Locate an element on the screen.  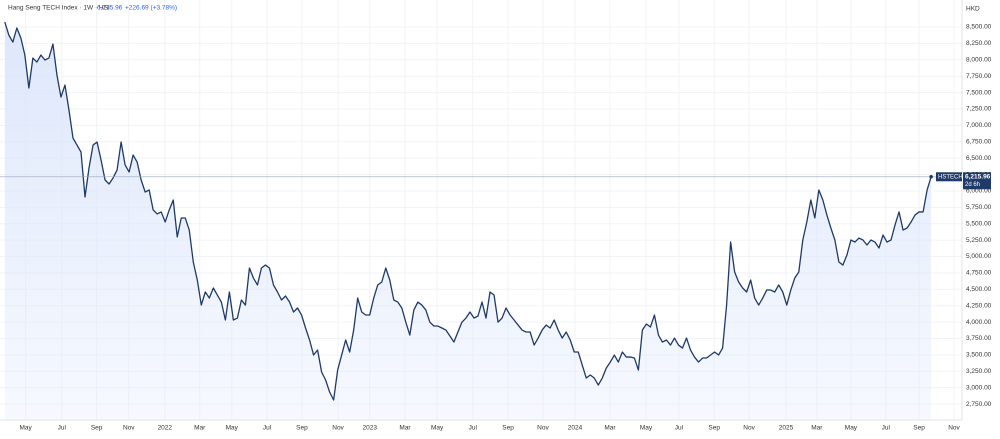
currency: HKD is located at coordinates (973, 9).